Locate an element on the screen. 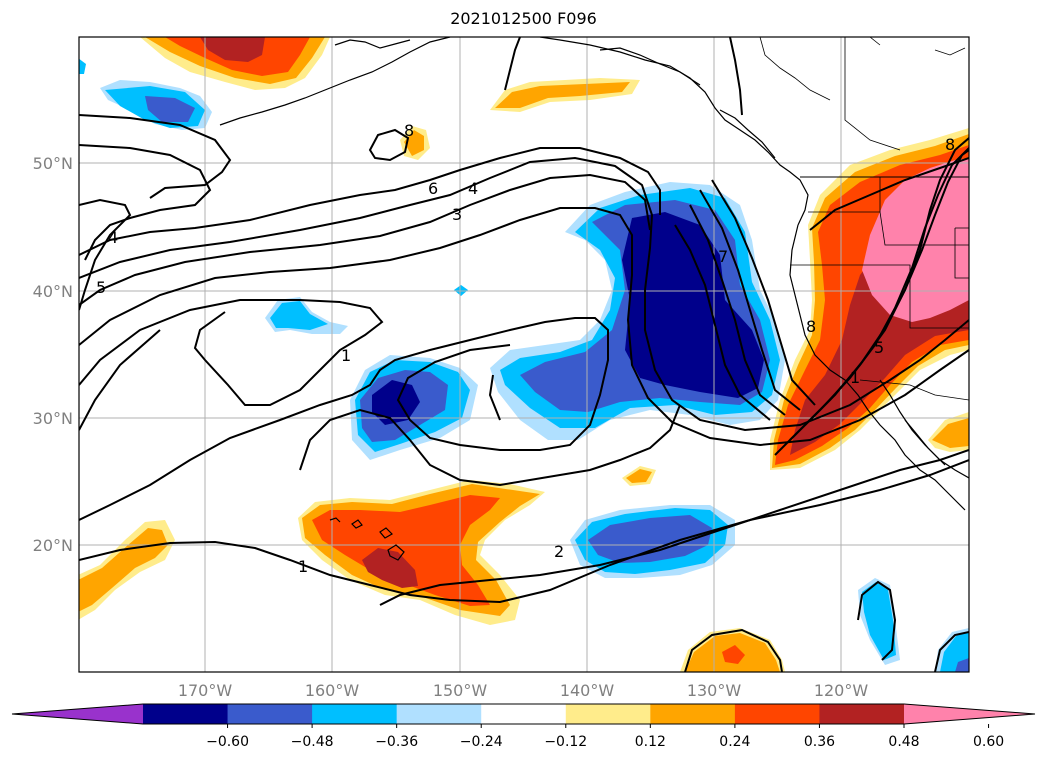 The image size is (1047, 763). warm-anomaly-west-coast is located at coordinates (869, 299).